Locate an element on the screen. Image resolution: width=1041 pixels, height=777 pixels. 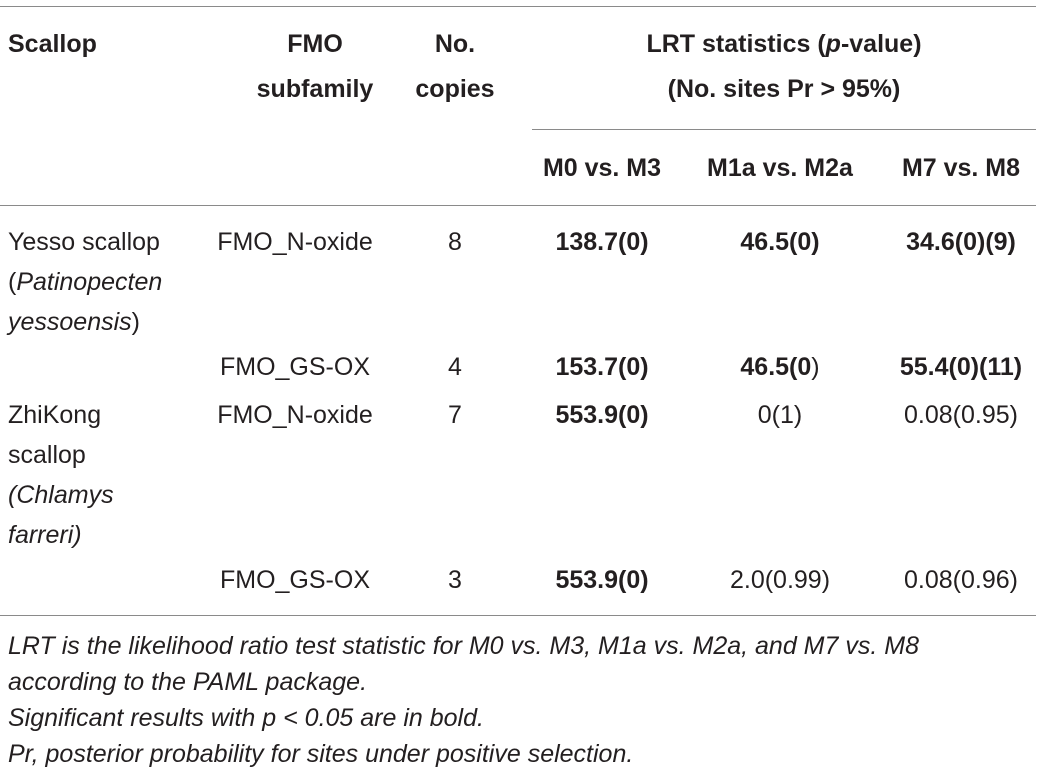
row1-scallop-latin-1: (Patinopecten is located at coordinates (85, 282).